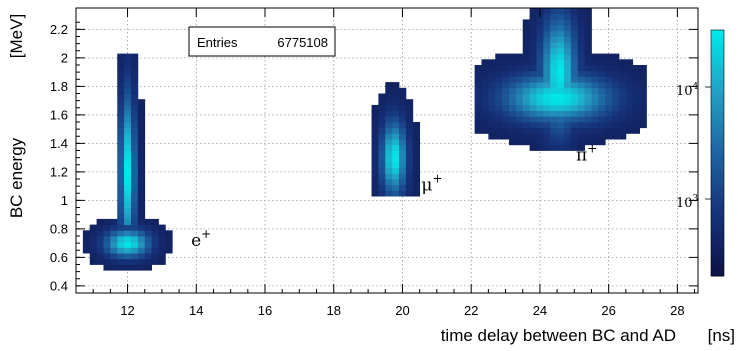  What do you see at coordinates (581, 155) in the screenshot?
I see `particle-label-base: π` at bounding box center [581, 155].